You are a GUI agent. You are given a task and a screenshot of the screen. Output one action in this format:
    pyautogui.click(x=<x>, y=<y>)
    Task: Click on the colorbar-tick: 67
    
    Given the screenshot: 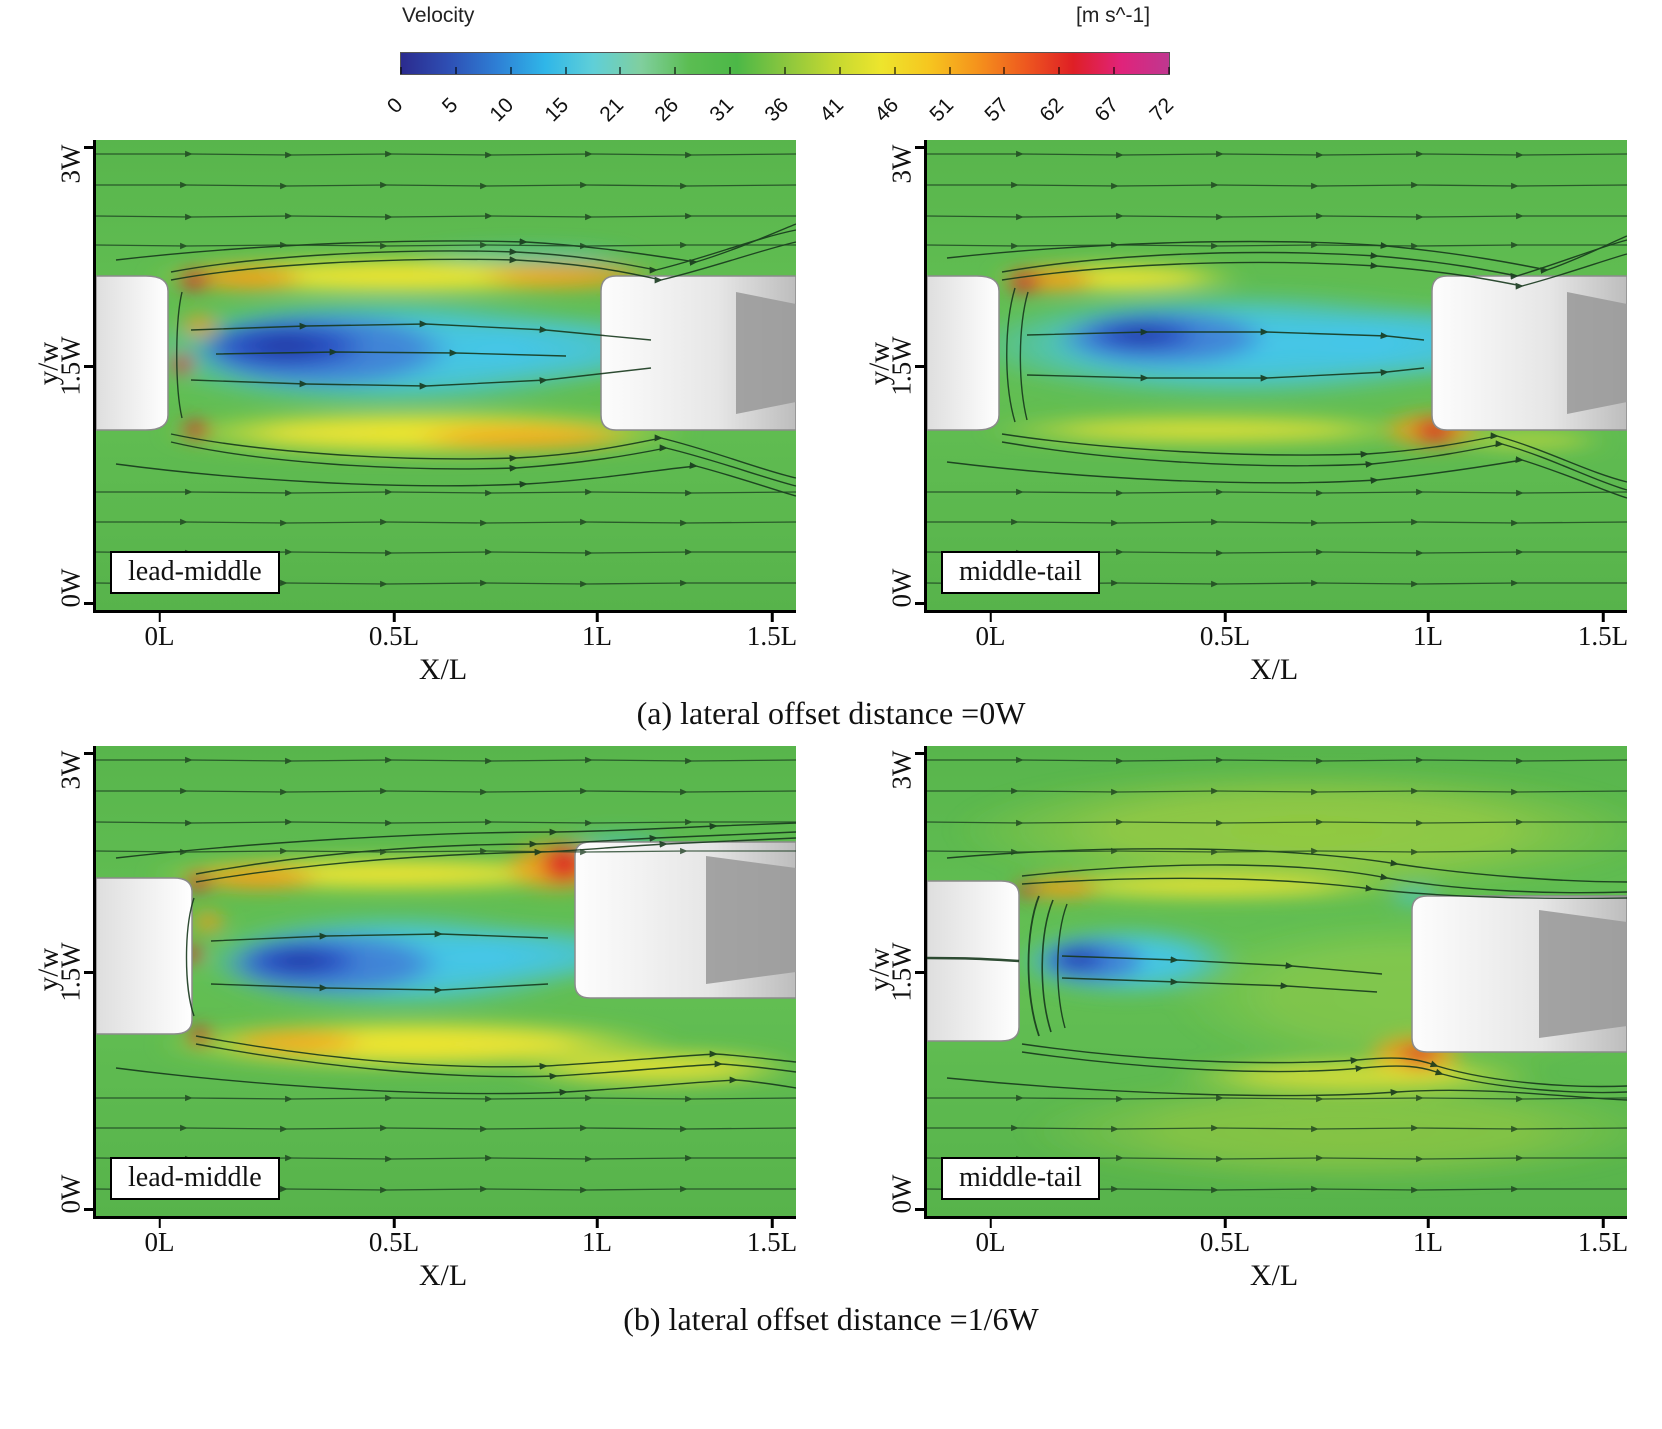 What is the action you would take?
    pyautogui.click(x=1106, y=110)
    